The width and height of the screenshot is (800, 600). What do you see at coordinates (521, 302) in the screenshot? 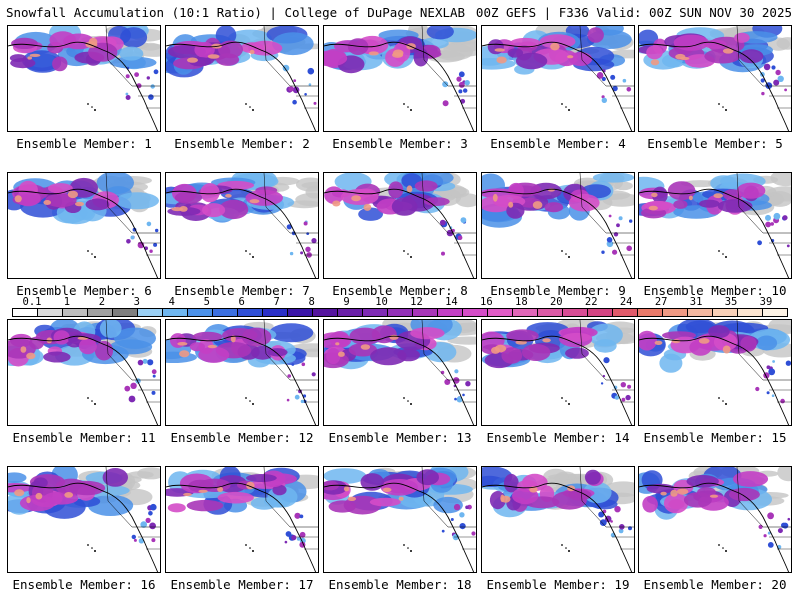
I see `legend-tick-label: 18` at bounding box center [521, 302].